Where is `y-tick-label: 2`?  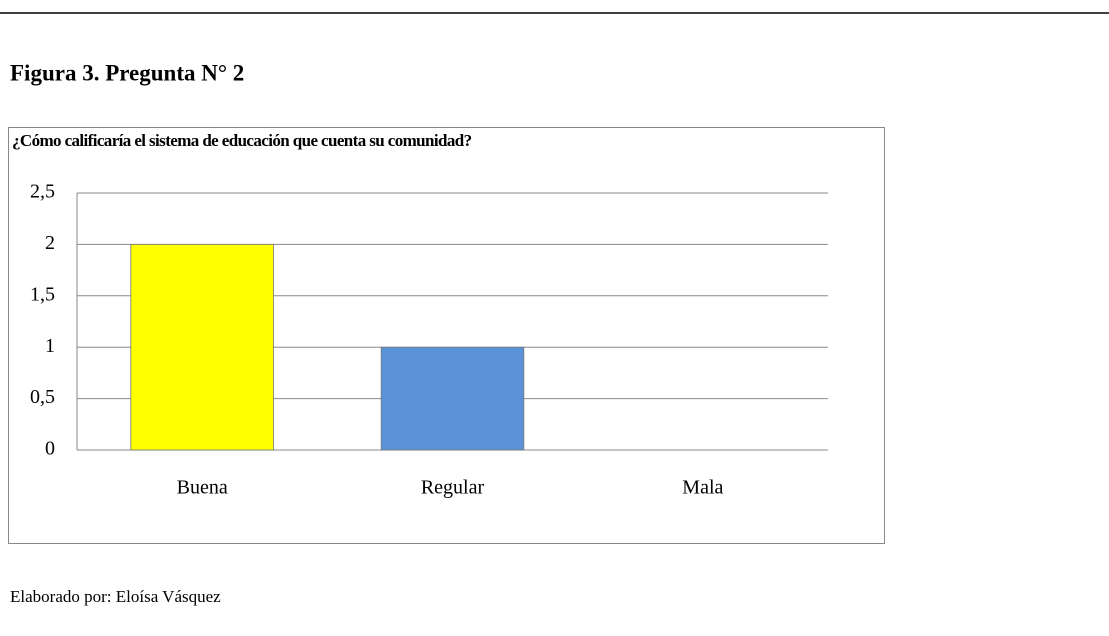 y-tick-label: 2 is located at coordinates (50, 243).